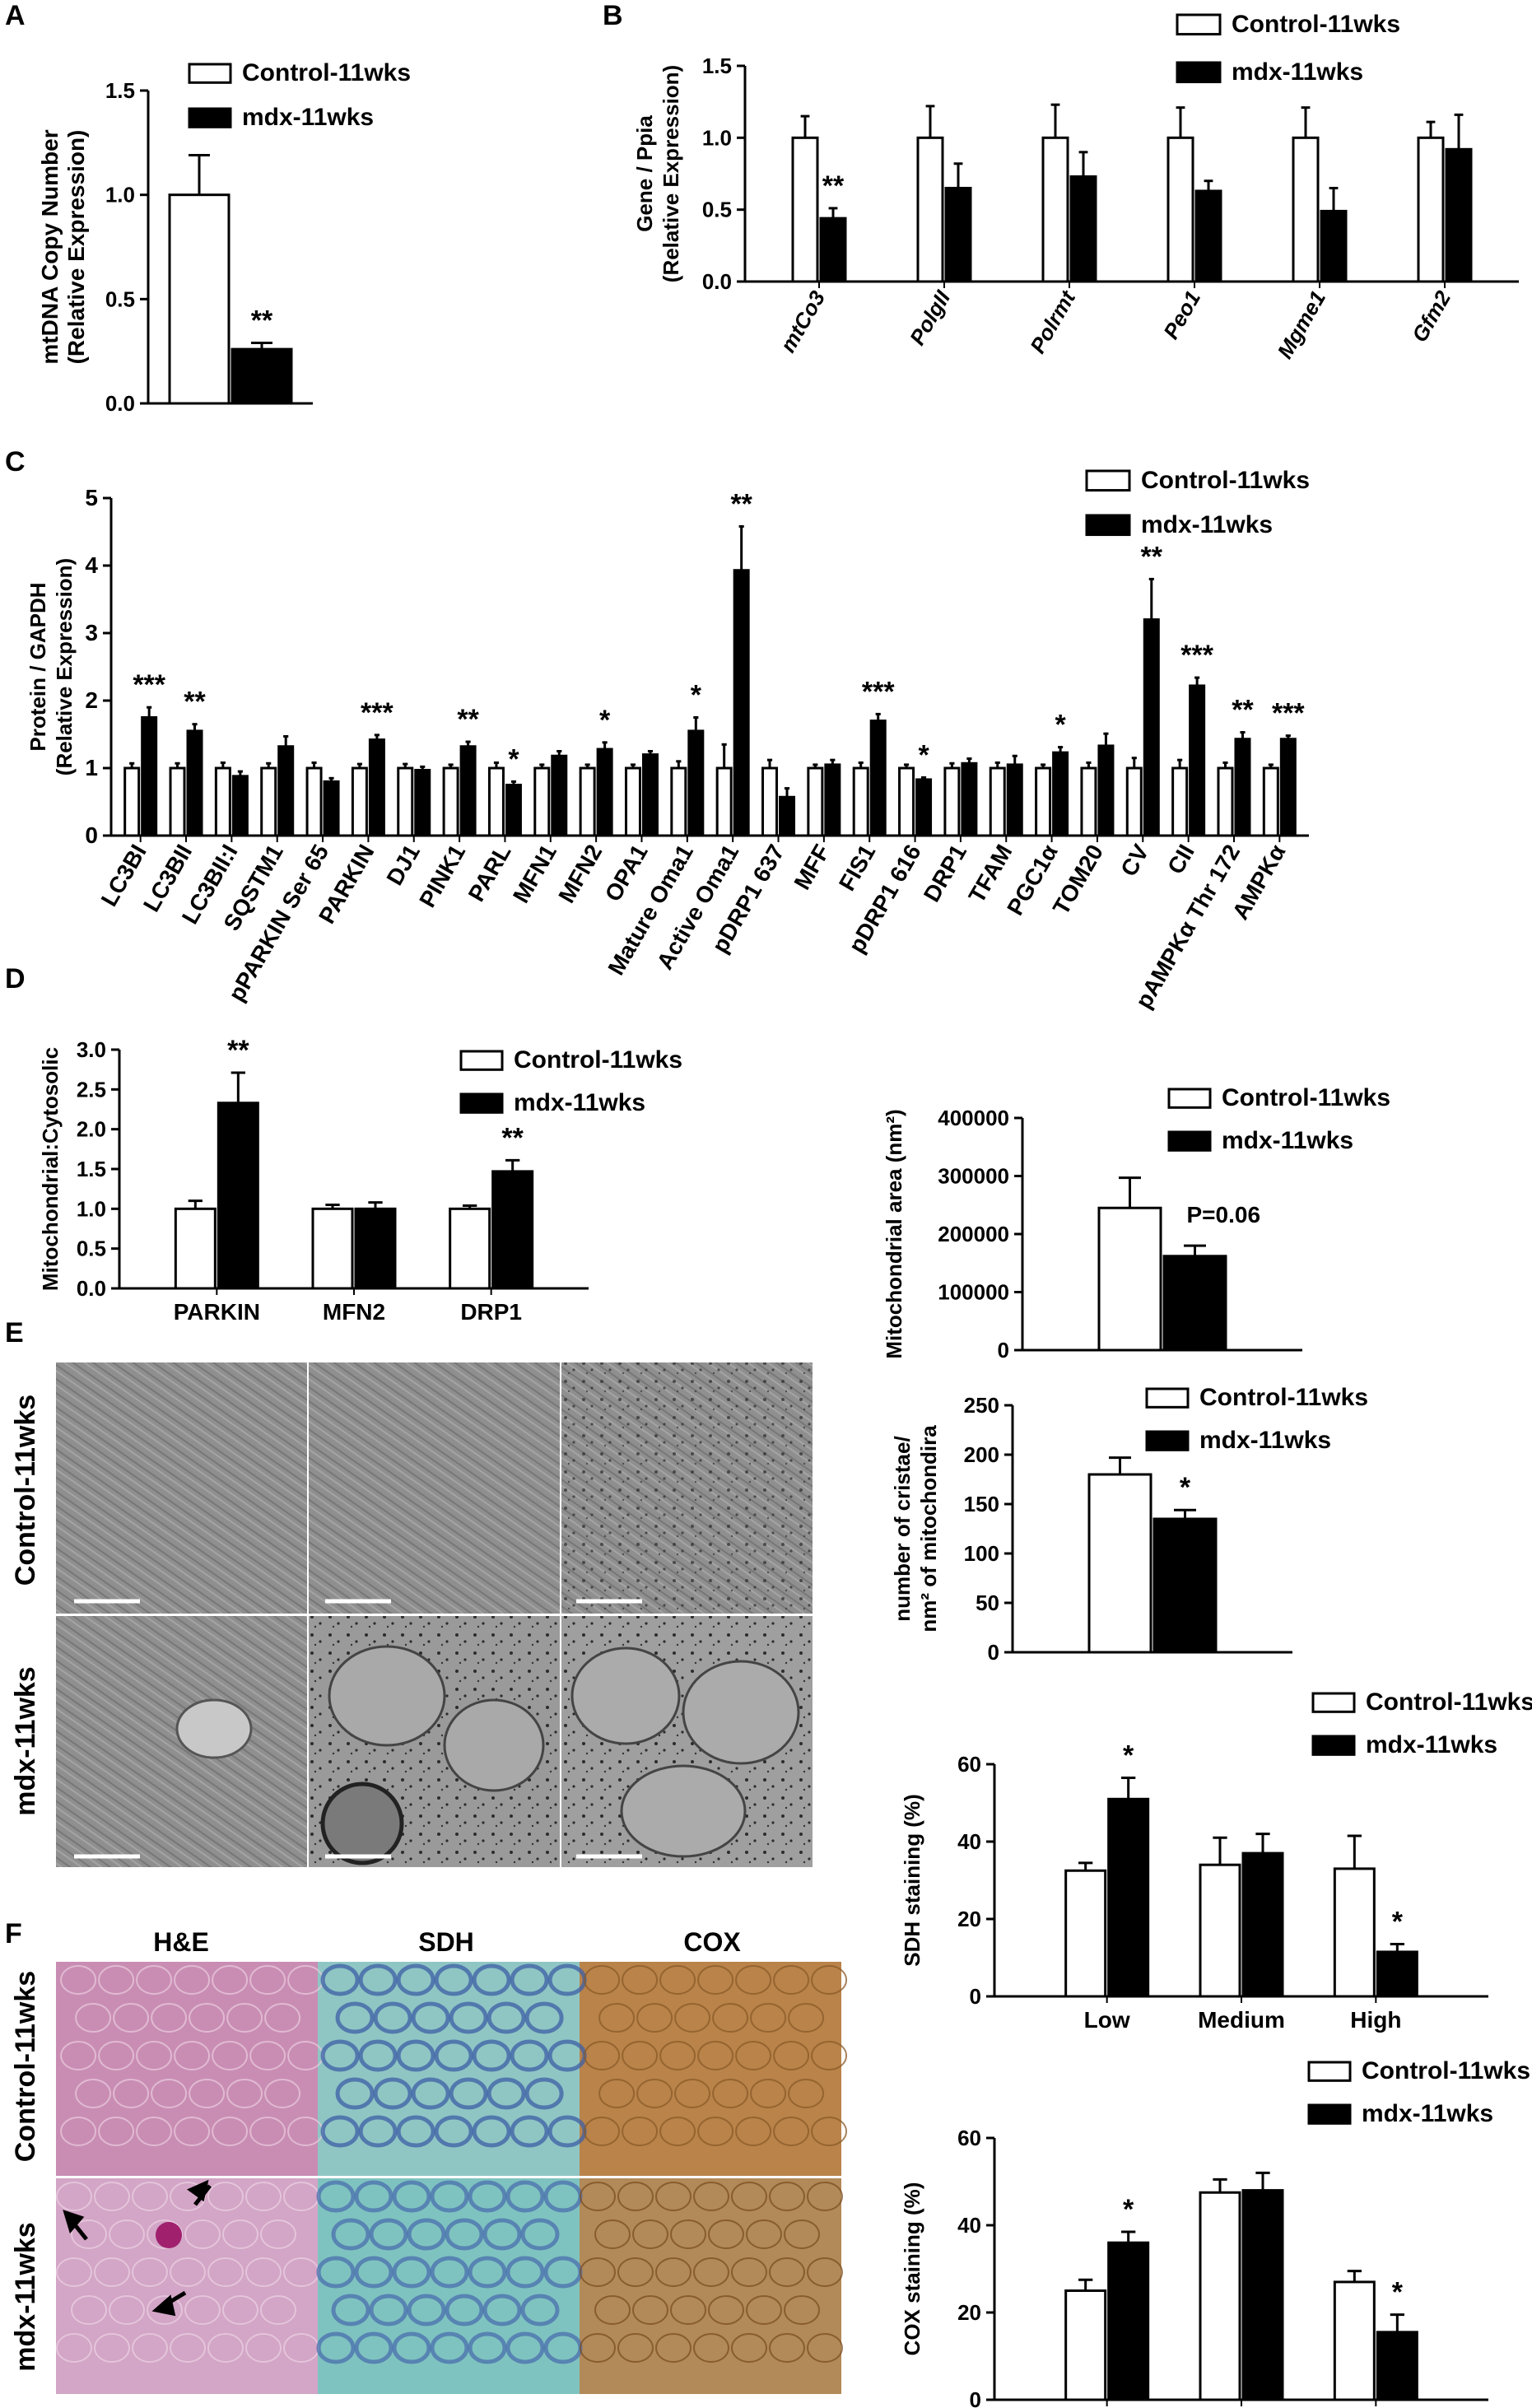  I want to click on y-tick-label: 40, so click(969, 1841).